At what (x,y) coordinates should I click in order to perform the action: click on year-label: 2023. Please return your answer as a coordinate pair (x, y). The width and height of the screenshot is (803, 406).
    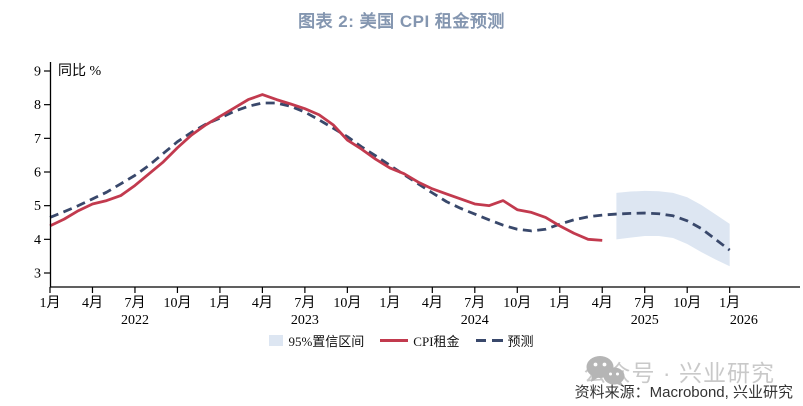
    Looking at the image, I should click on (305, 320).